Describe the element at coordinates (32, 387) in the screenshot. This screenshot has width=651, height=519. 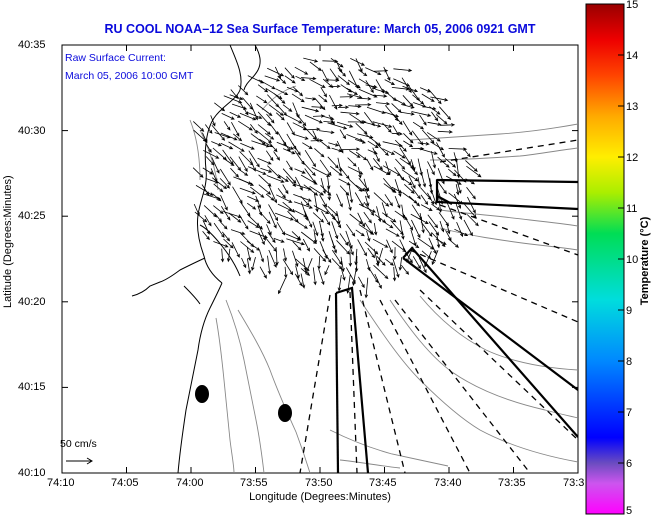
I see `y-tick-label: 40:15` at that location.